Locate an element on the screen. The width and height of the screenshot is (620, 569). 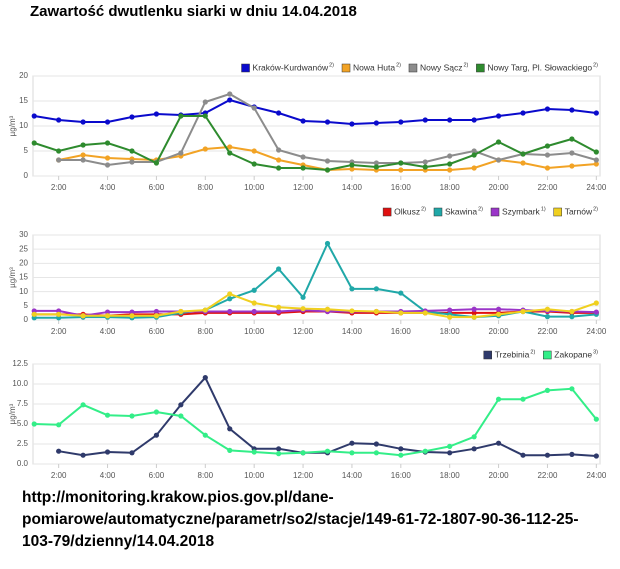
y-tick-label: 5 is located at coordinates (26, 305).